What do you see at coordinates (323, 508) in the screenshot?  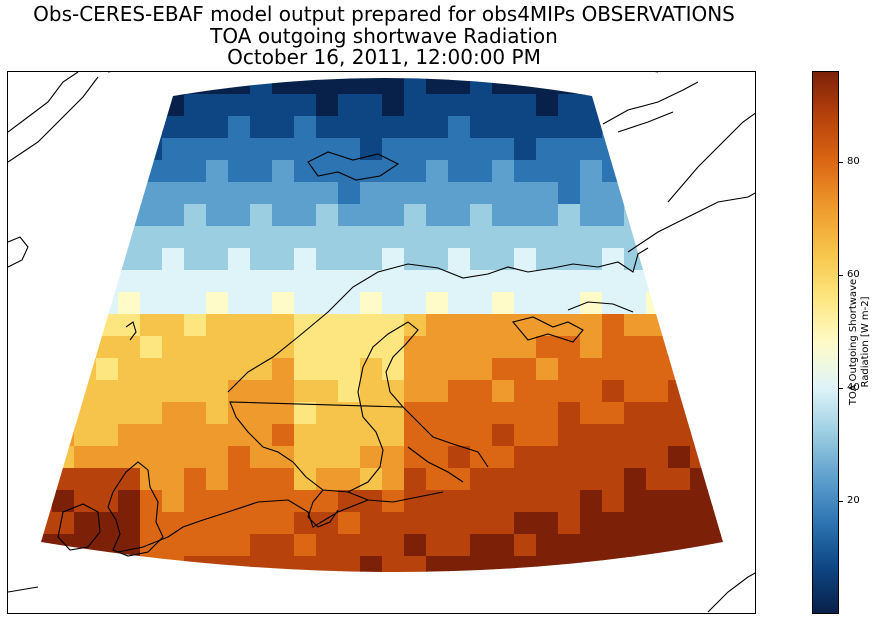 I see `coastline-denmark` at bounding box center [323, 508].